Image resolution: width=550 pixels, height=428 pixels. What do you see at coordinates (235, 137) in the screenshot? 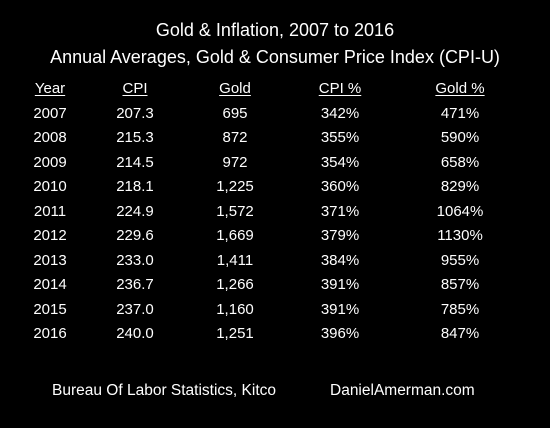
I see `cell-gold: 872` at bounding box center [235, 137].